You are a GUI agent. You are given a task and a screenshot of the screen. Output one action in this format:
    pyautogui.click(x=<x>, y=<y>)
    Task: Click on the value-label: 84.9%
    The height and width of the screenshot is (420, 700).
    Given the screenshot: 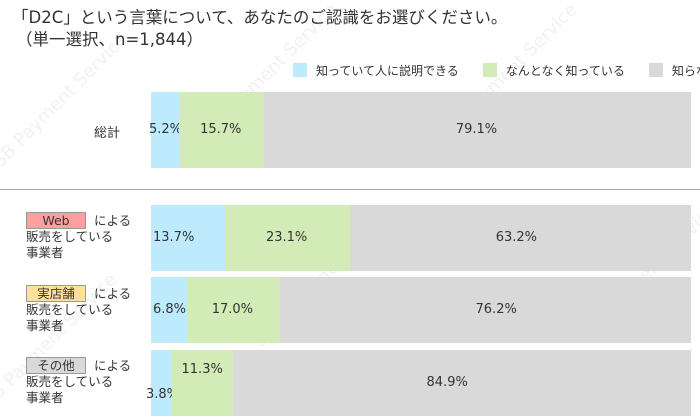 What is the action you would take?
    pyautogui.click(x=447, y=382)
    